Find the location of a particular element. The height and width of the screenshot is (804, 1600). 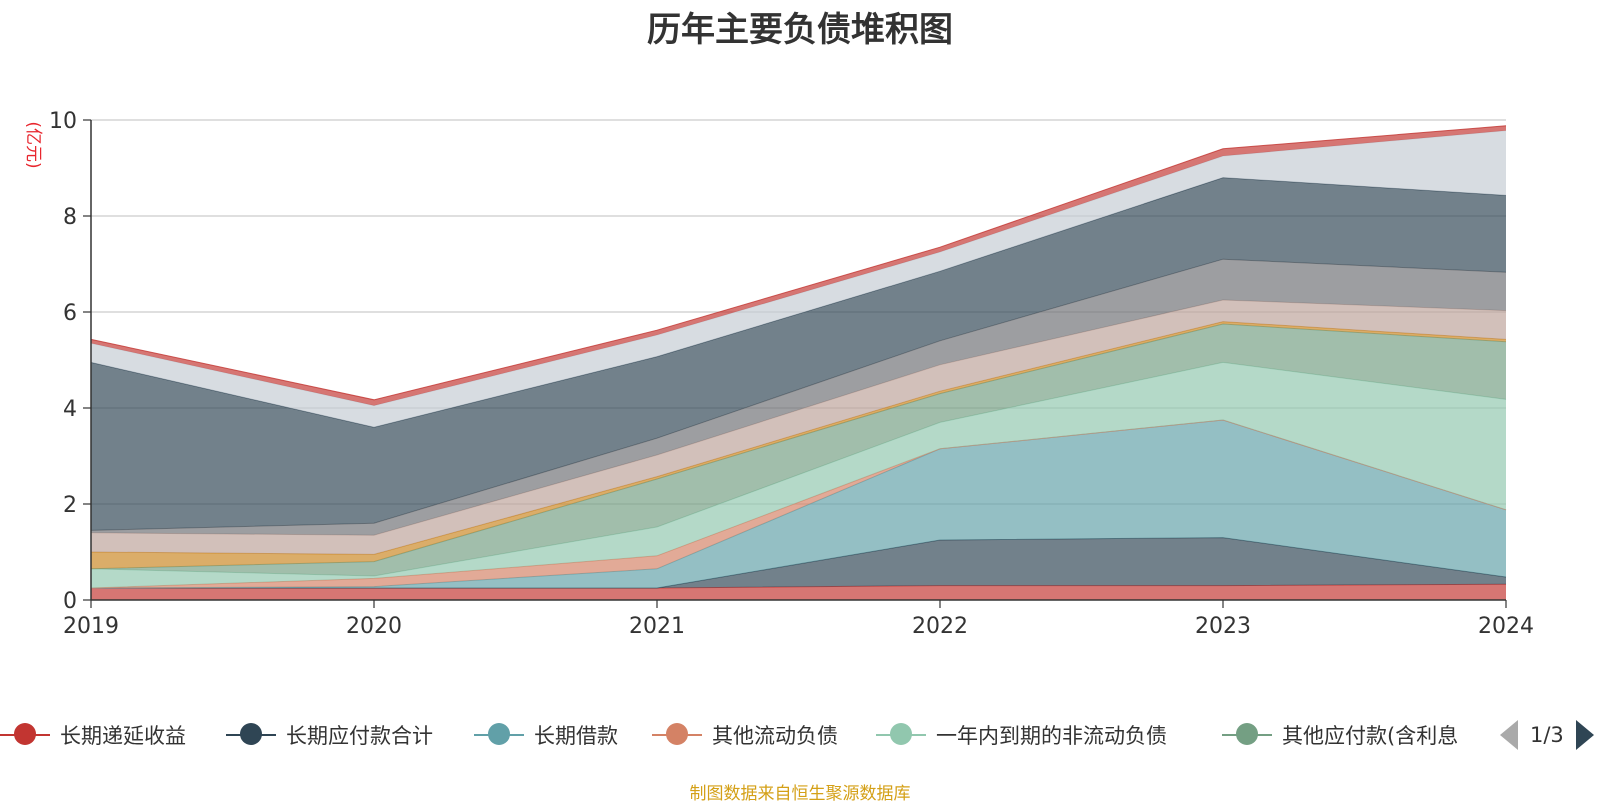

legend-item: 长期应付款合计 is located at coordinates (329, 735).